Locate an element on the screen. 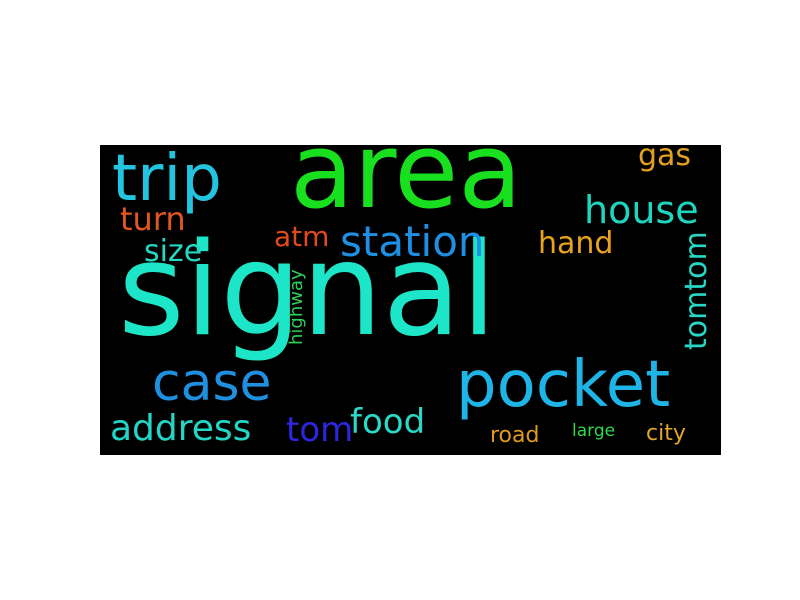  word-station: station is located at coordinates (412, 241).